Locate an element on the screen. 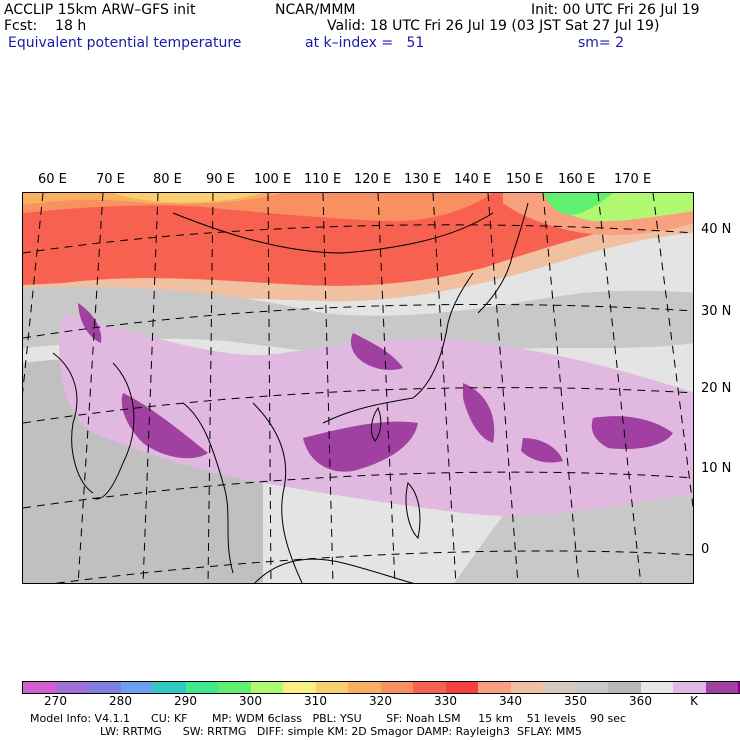  forecast-hour: Fcst: 18 h is located at coordinates (45, 26).